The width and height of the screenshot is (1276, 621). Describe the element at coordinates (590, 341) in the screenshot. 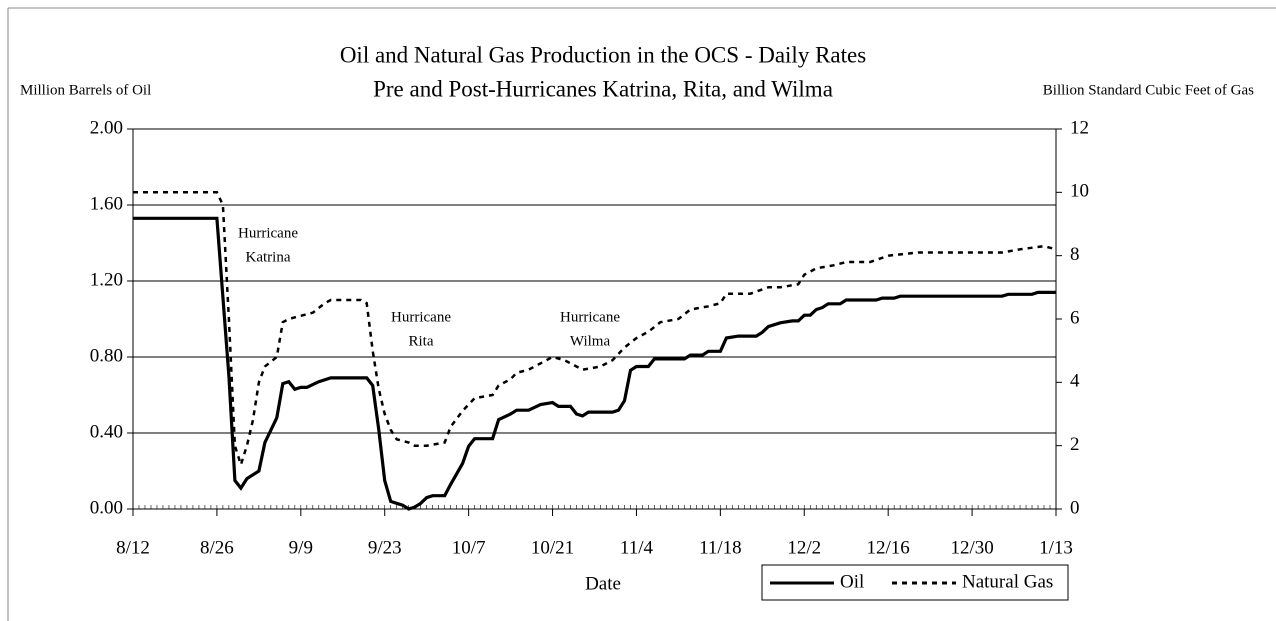

I see `annotation: Wilma` at that location.